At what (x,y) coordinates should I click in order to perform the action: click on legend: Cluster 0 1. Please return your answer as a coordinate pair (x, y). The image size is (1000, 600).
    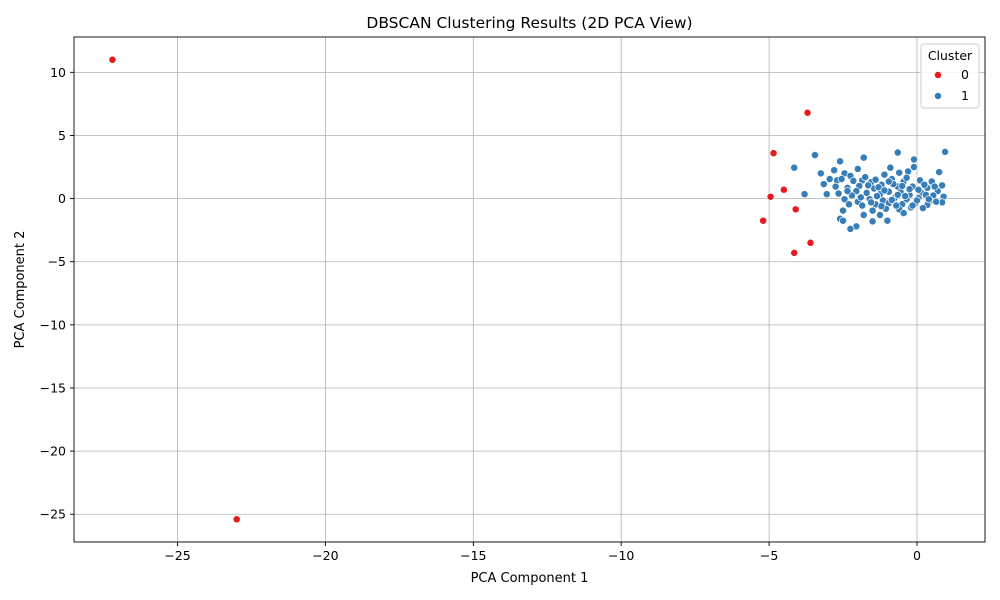
    Looking at the image, I should click on (950, 76).